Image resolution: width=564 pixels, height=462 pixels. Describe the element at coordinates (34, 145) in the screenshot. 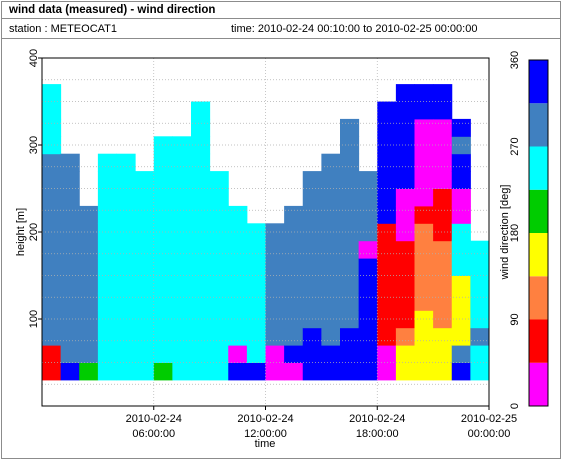

I see `y-tick-label: 300` at that location.